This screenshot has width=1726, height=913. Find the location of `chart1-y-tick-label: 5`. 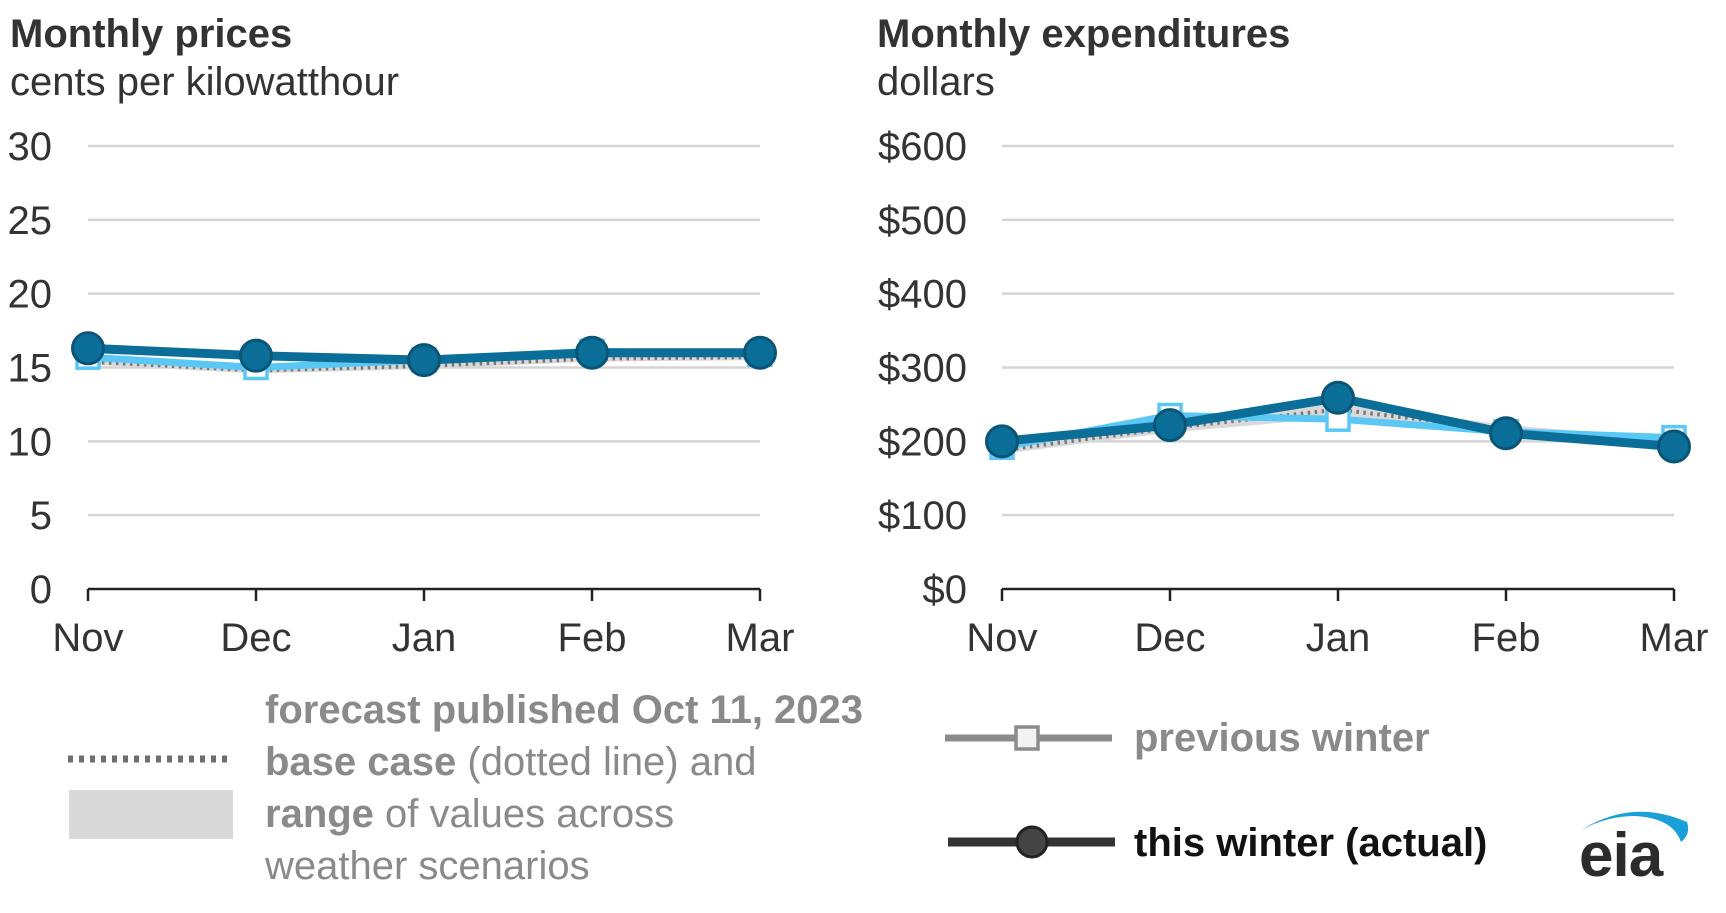

chart1-y-tick-label: 5 is located at coordinates (41, 516).